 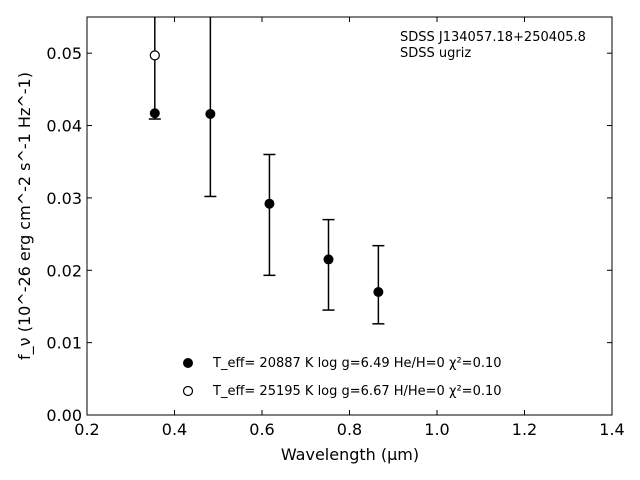 What do you see at coordinates (357, 391) in the screenshot?
I see `legend-label-2: T_eff= 25195 K log g=6.67 H/He=0 χ²=0.10` at bounding box center [357, 391].